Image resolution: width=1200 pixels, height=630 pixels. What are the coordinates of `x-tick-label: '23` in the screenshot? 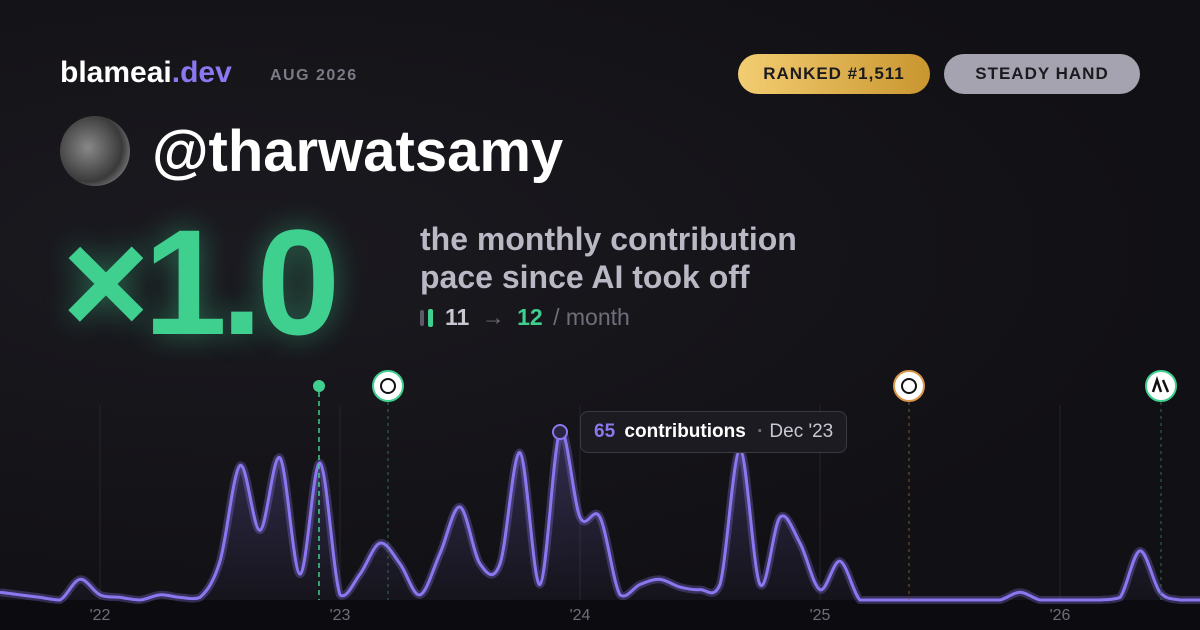 It's located at (340, 615).